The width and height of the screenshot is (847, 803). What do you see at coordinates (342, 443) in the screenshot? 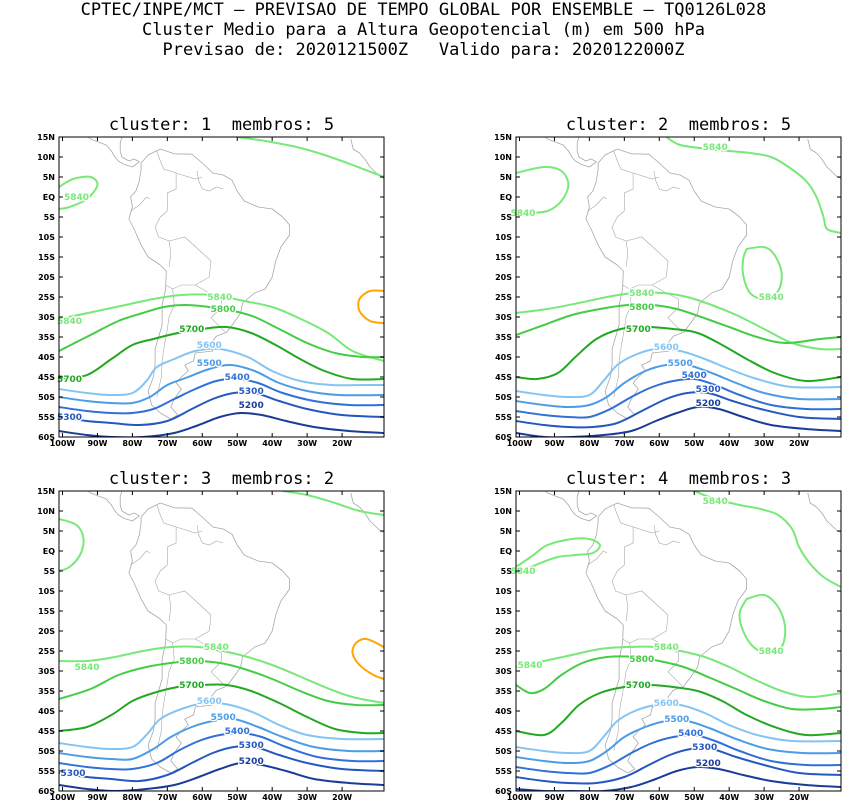
I see `x-tick-label: 20W` at bounding box center [342, 443].